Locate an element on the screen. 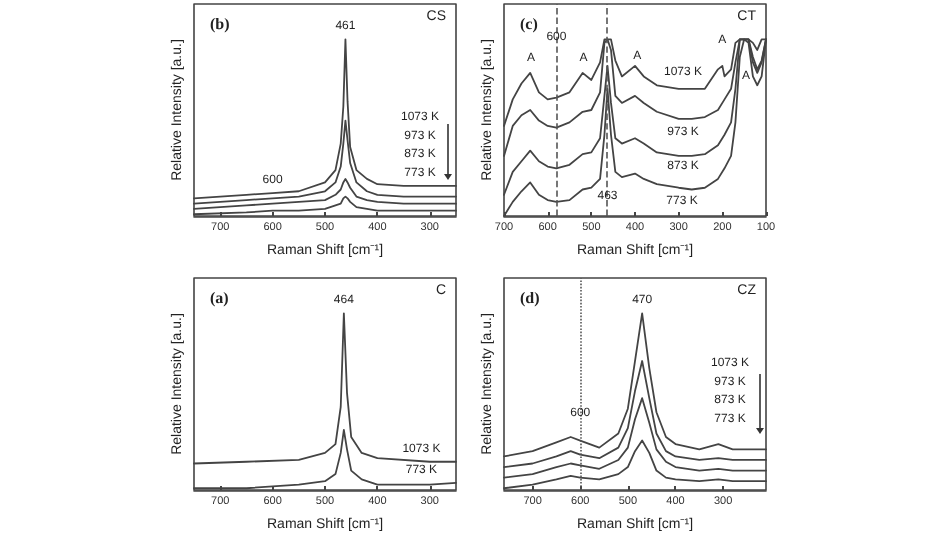  chart-title: (d) is located at coordinates (530, 298).